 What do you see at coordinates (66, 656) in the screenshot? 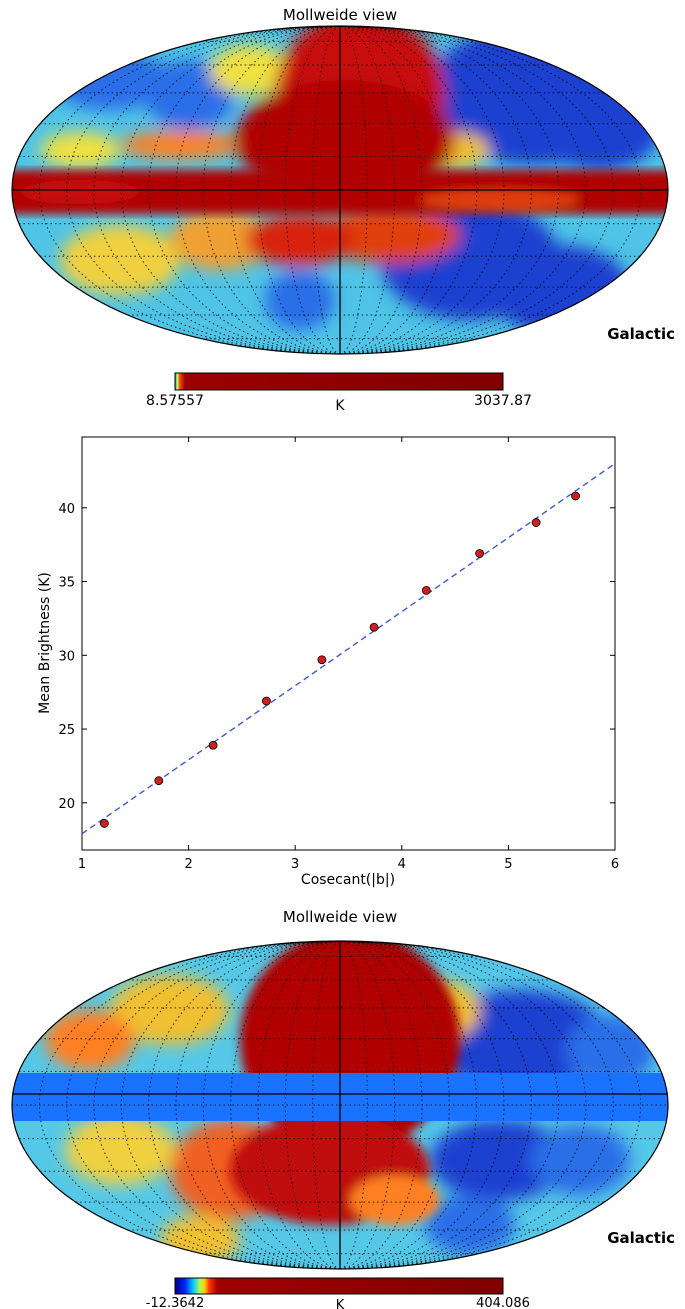
I see `y-tick-label: 30` at bounding box center [66, 656].